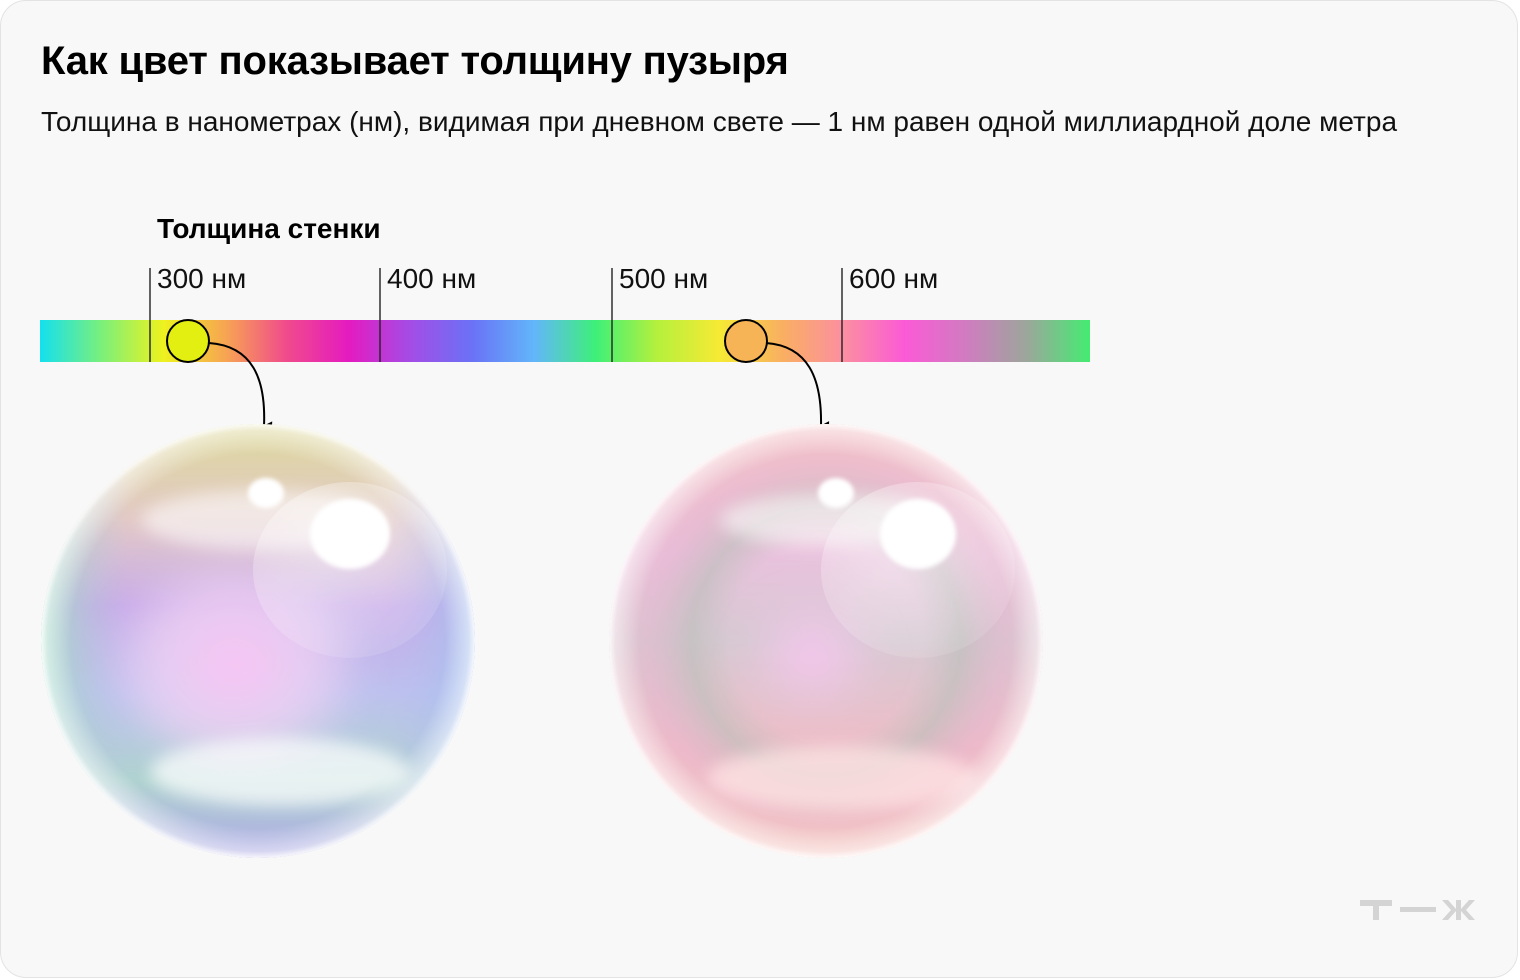  What do you see at coordinates (202, 278) in the screenshot?
I see `tick-label-300: 300 нм` at bounding box center [202, 278].